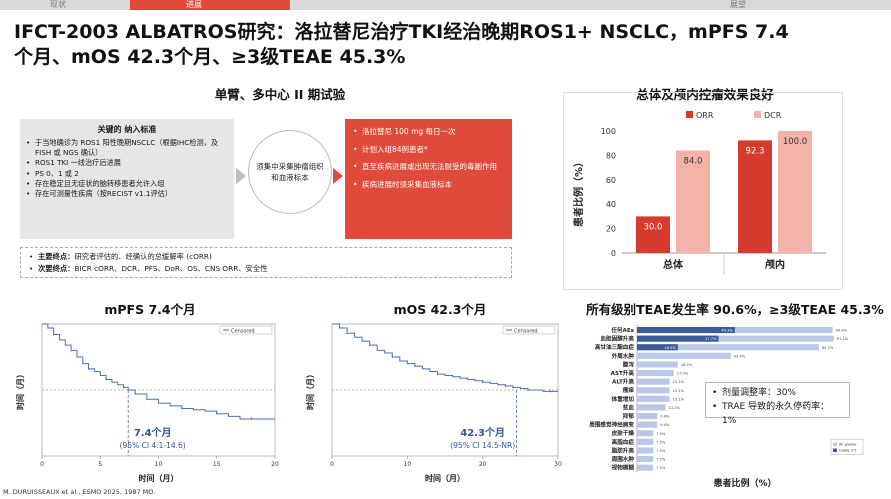 This screenshot has height=499, width=891. What do you see at coordinates (611, 204) in the screenshot?
I see `y-tick-label: 40` at bounding box center [611, 204].